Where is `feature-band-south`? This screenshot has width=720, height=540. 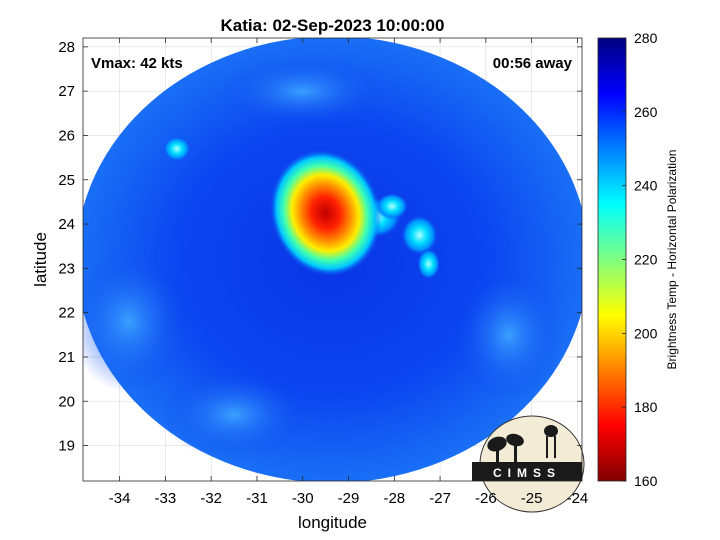
feature-band-south is located at coordinates (429, 264).